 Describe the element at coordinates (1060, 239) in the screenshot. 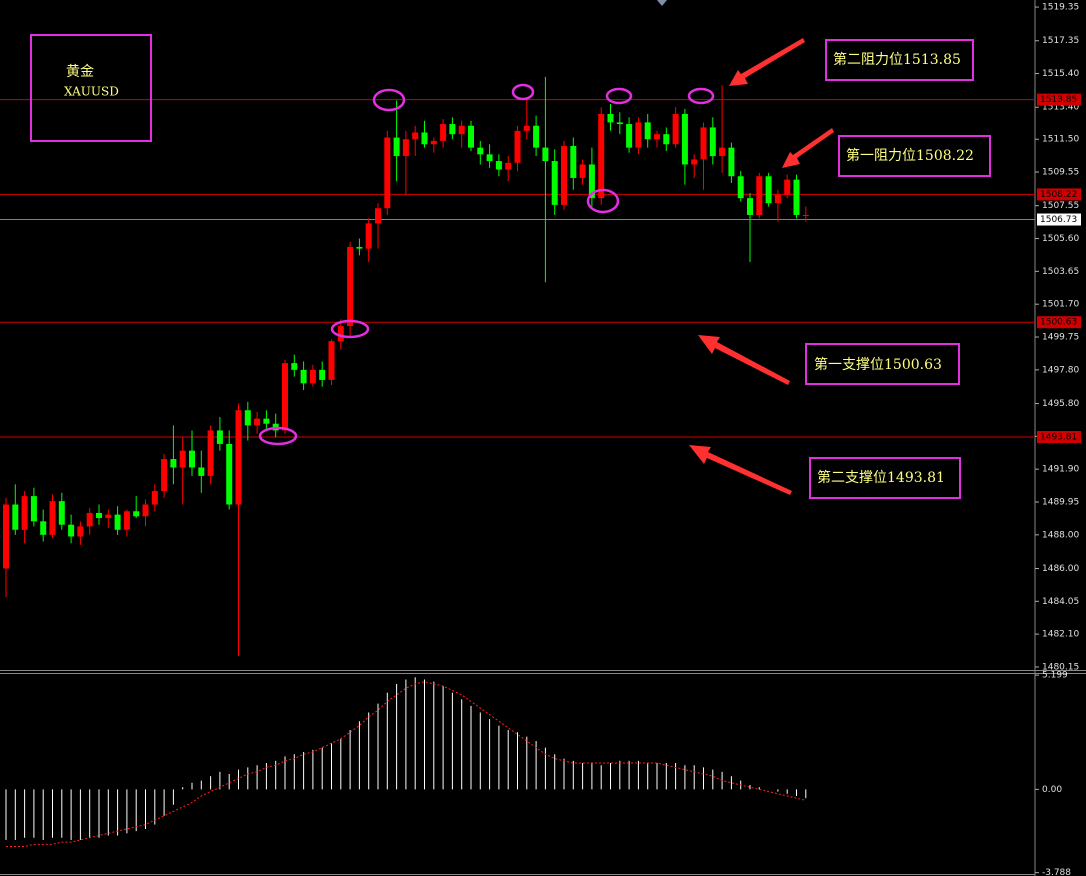

I see `y-tick-label: 1505.60` at that location.